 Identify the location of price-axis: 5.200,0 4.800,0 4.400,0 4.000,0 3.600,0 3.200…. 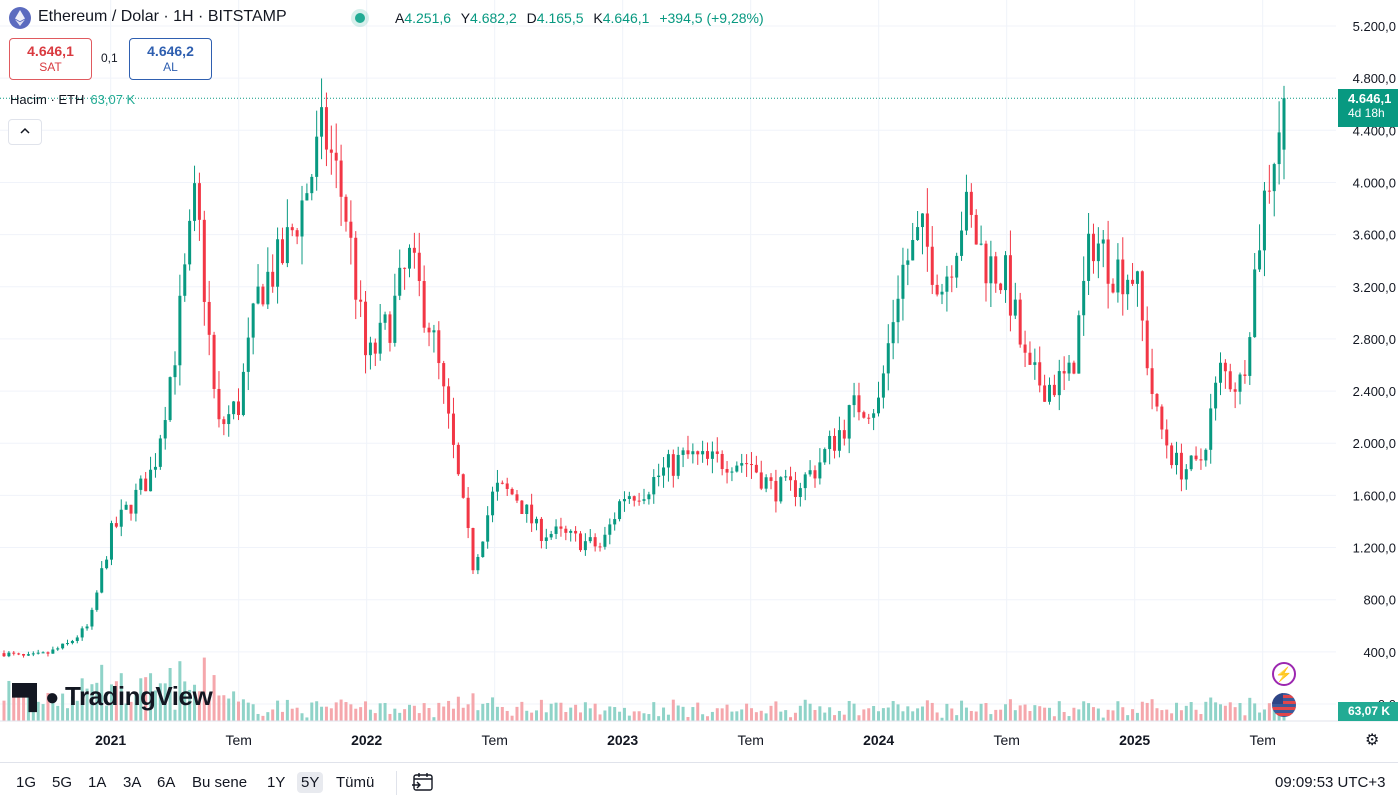
(1374, 365).